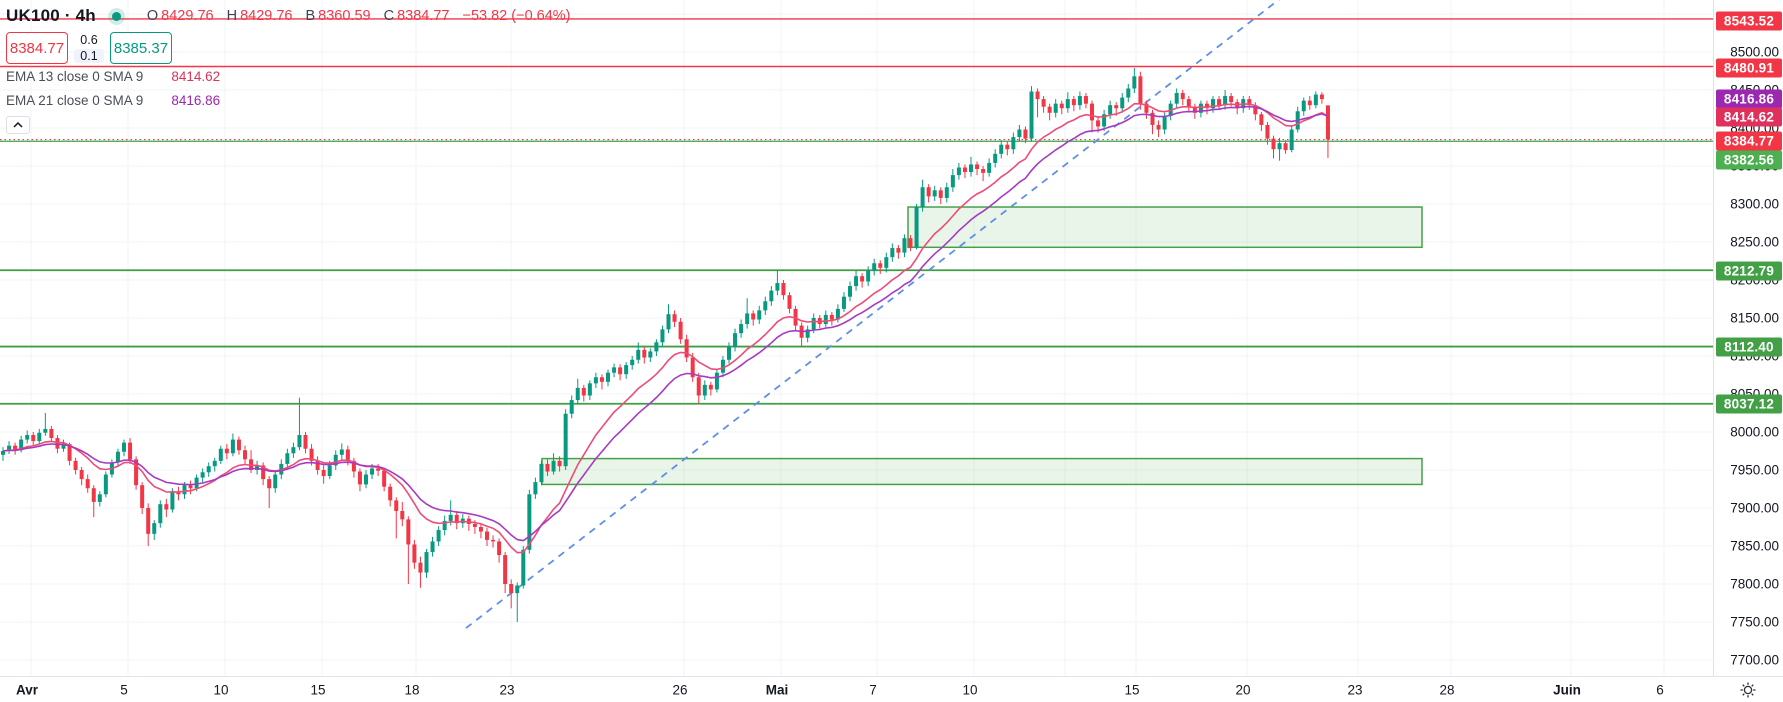 Image resolution: width=1783 pixels, height=702 pixels. Describe the element at coordinates (1749, 21) in the screenshot. I see `price-badge: 8543.52` at that location.